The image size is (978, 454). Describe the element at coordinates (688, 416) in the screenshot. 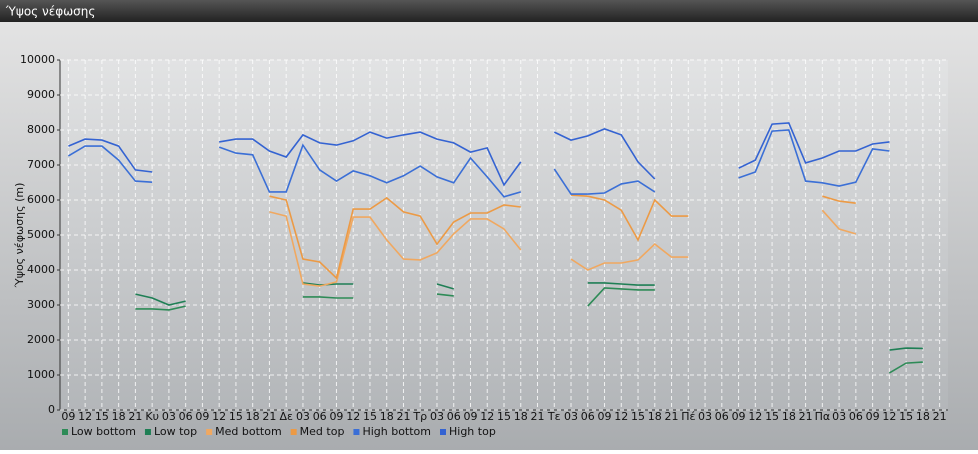

I see `x-tick-label: Πέ` at that location.